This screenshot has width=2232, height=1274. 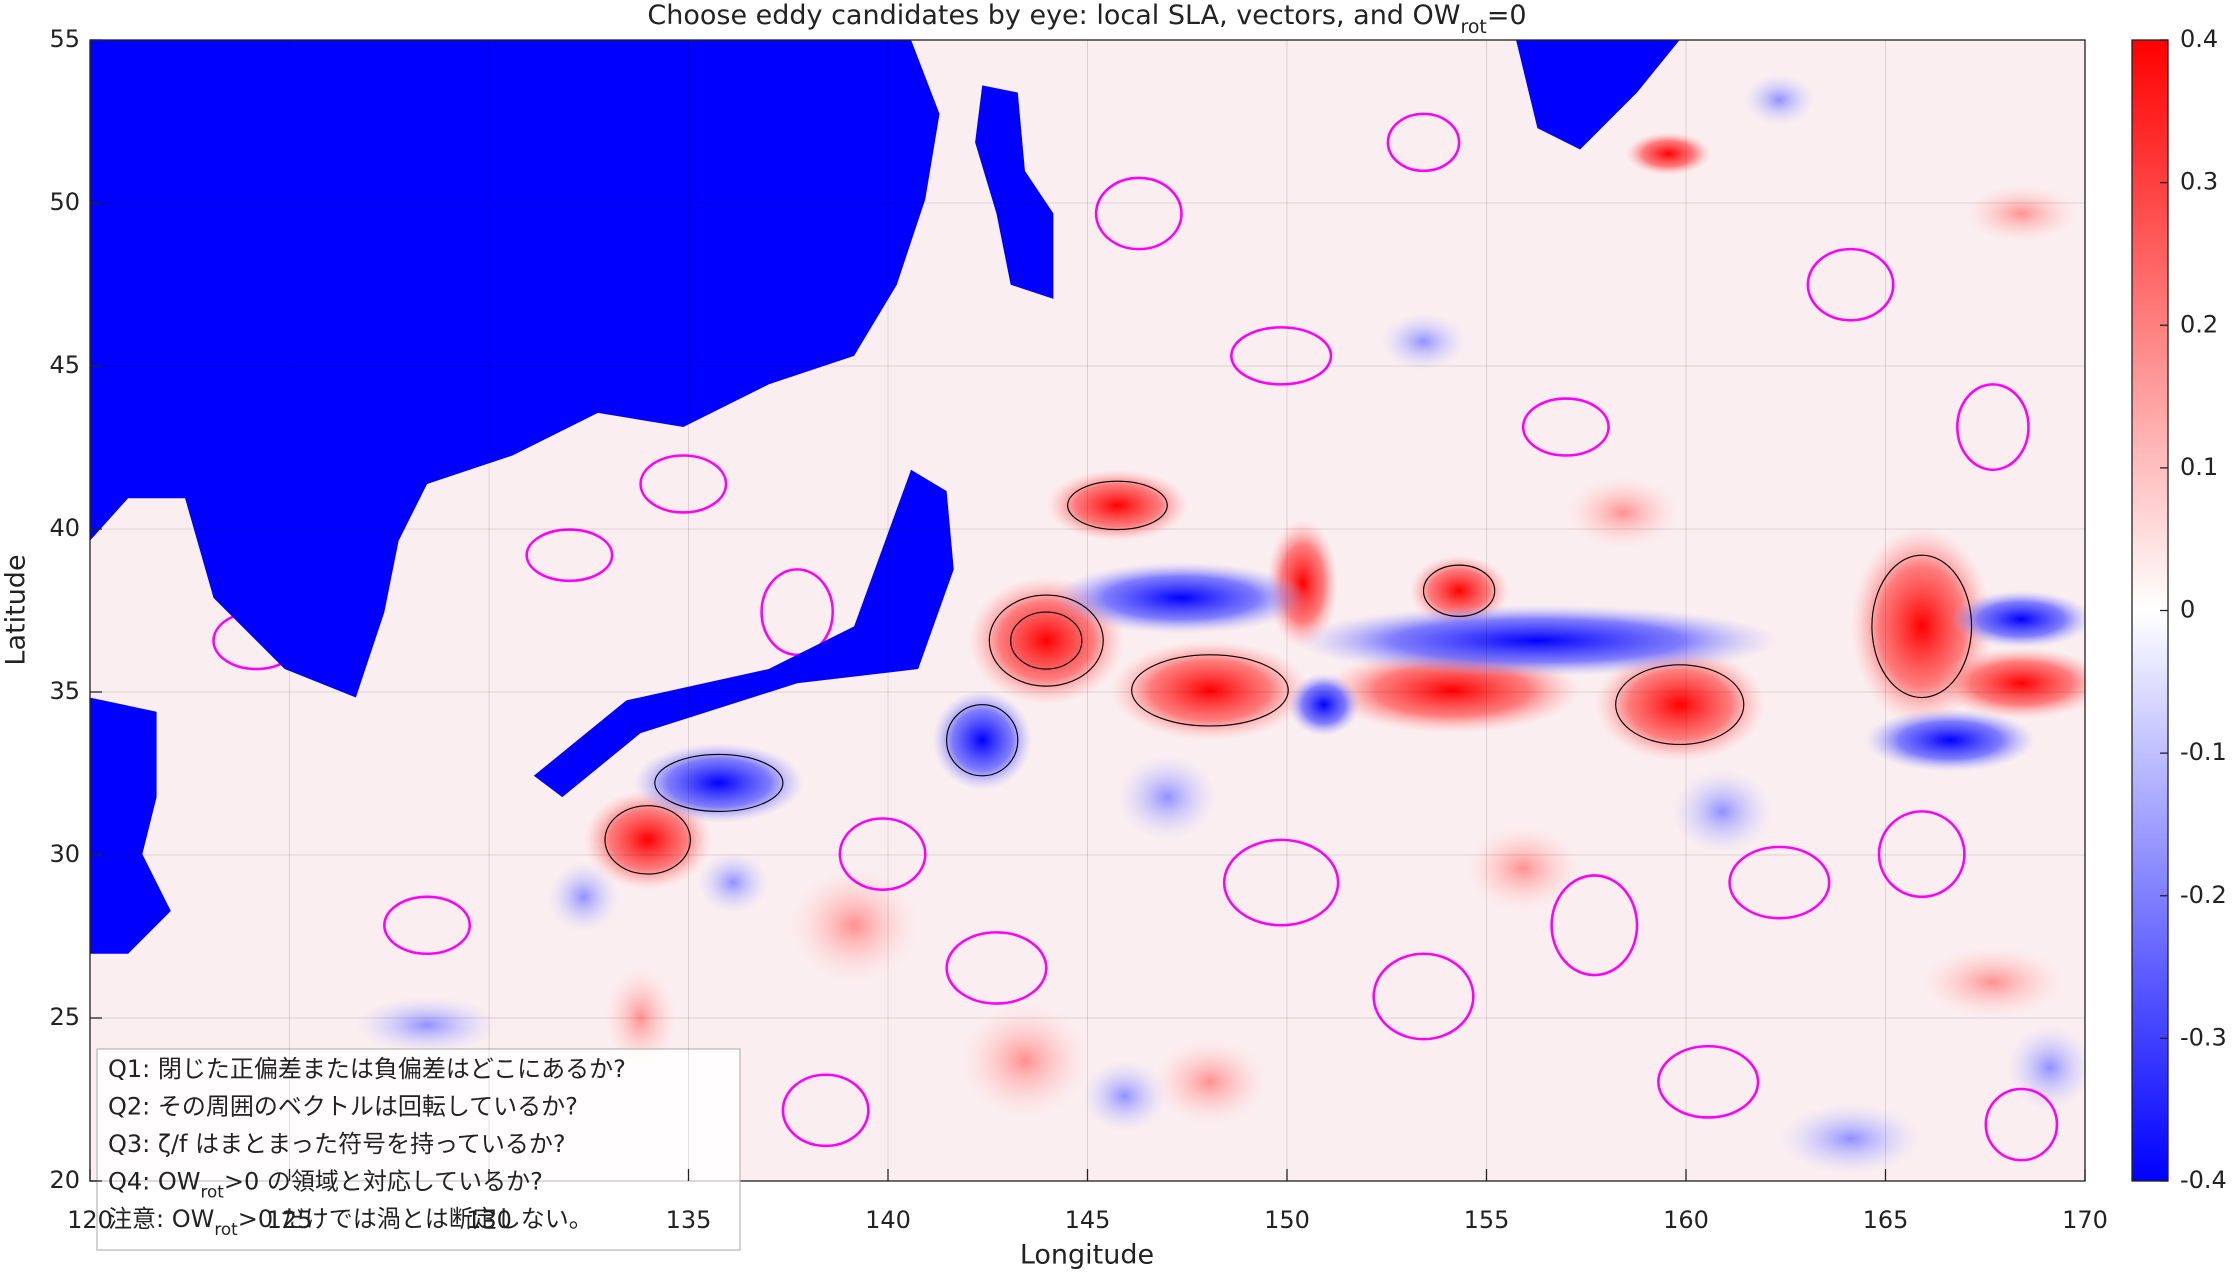 What do you see at coordinates (1087, 1255) in the screenshot?
I see `x-axis-label: Longitude` at bounding box center [1087, 1255].